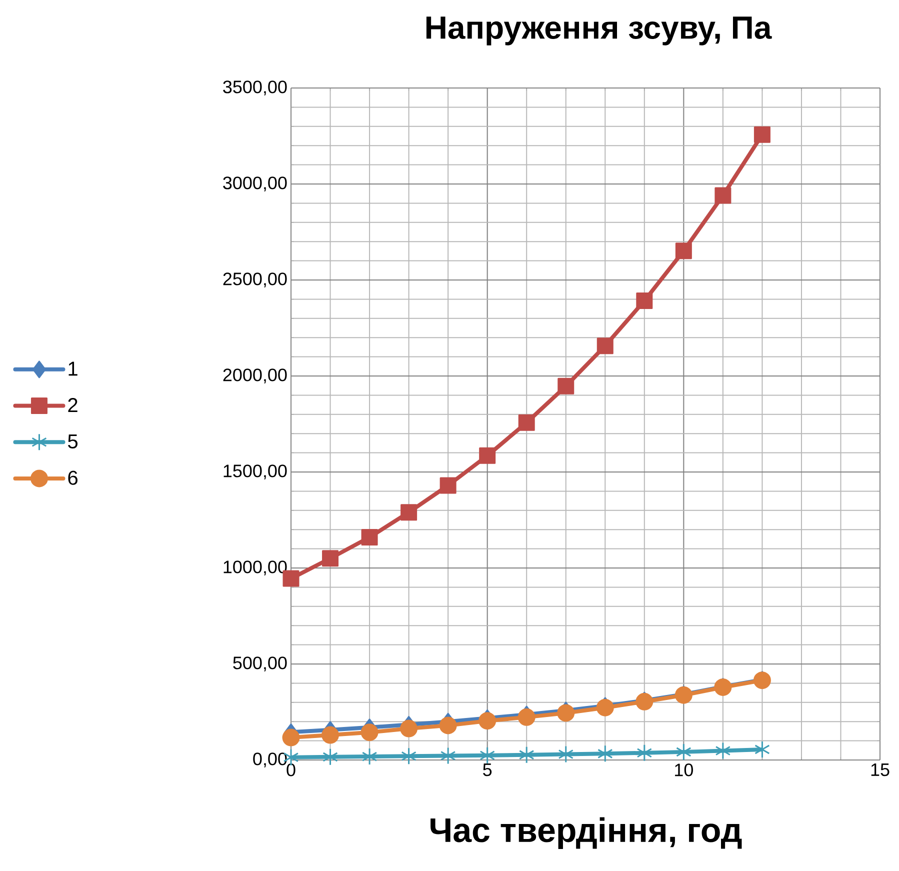  What do you see at coordinates (255, 184) in the screenshot?
I see `y-tick-label: 3000,00` at bounding box center [255, 184].